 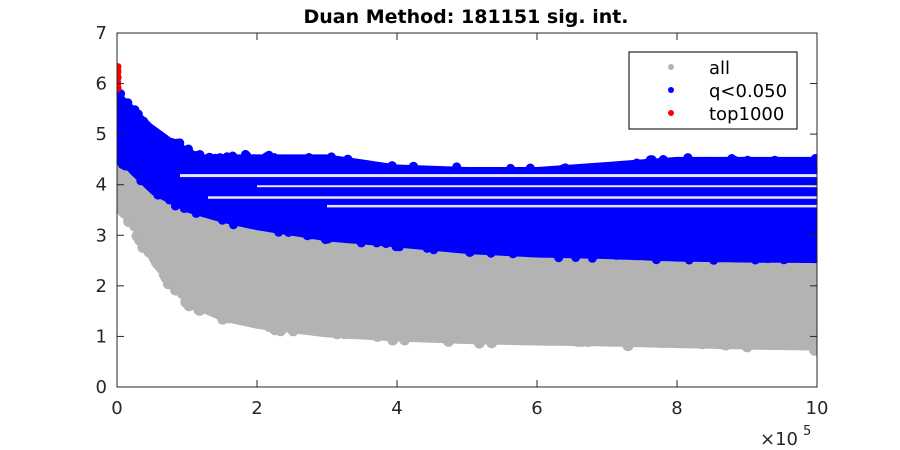 What do you see at coordinates (101, 33) in the screenshot?
I see `y-tick-label: 7` at bounding box center [101, 33].